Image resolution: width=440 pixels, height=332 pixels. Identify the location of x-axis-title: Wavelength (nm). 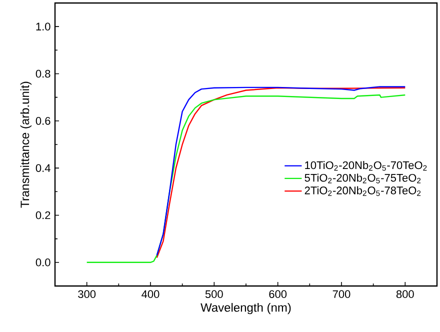
(245, 308).